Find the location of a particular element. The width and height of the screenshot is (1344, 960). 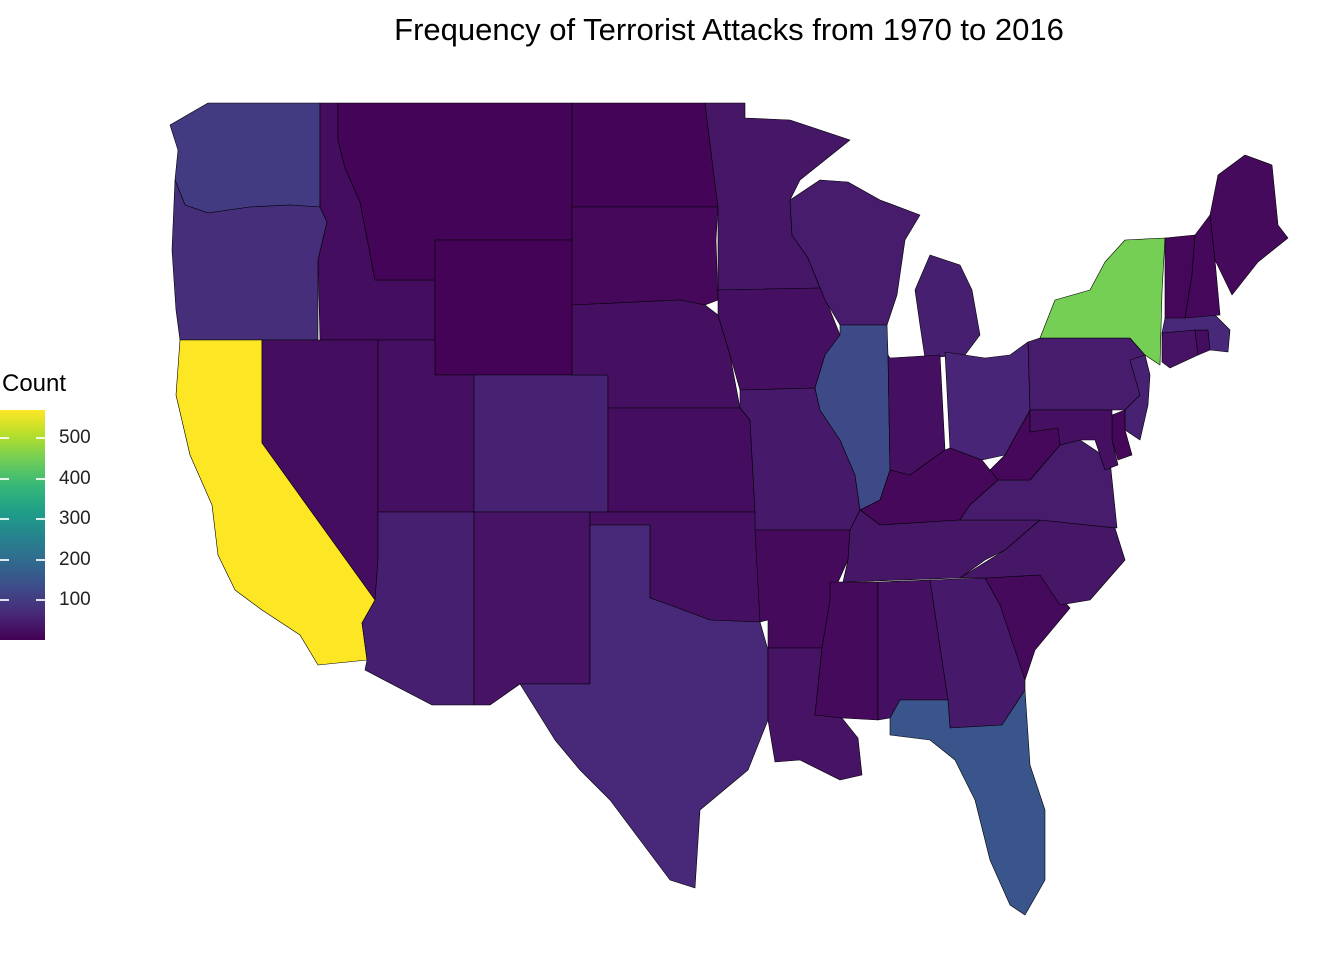

legend-tick-label: 500 is located at coordinates (75, 438).